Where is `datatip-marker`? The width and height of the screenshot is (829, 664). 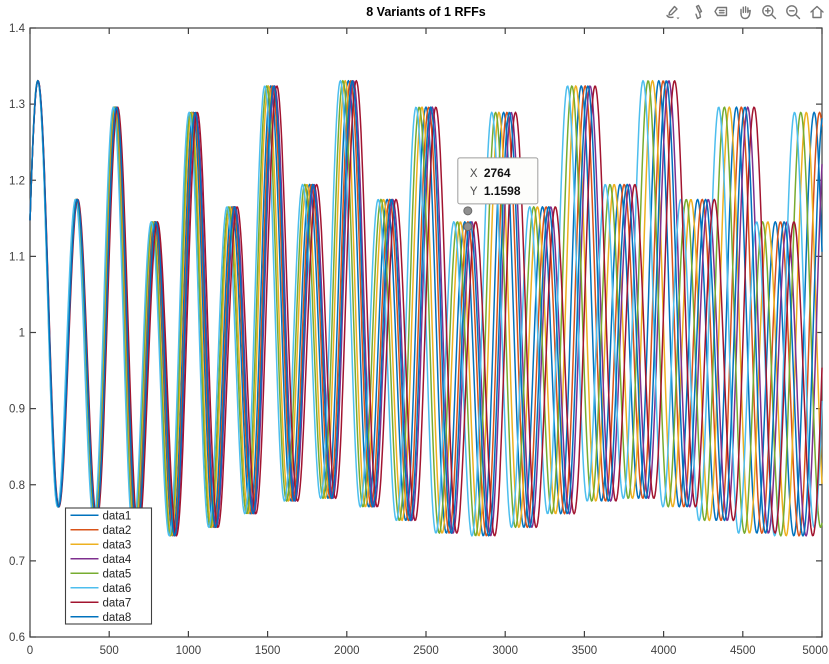 datatip-marker is located at coordinates (468, 211).